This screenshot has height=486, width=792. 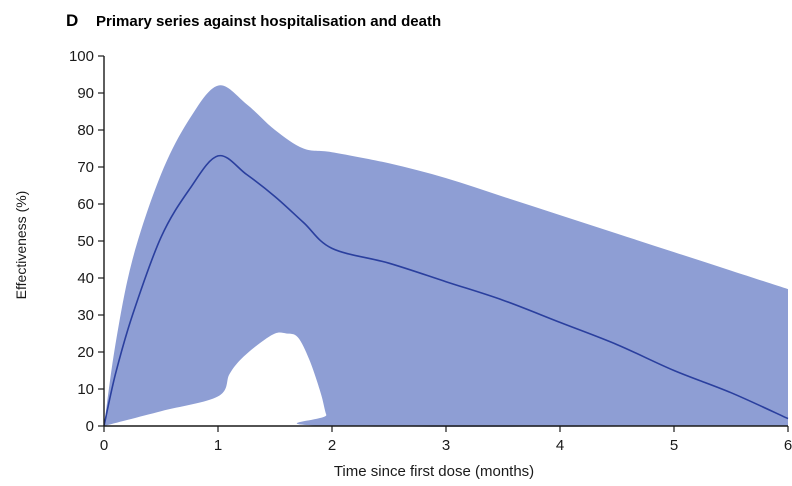 What do you see at coordinates (85, 389) in the screenshot?
I see `y-tick-label: 10` at bounding box center [85, 389].